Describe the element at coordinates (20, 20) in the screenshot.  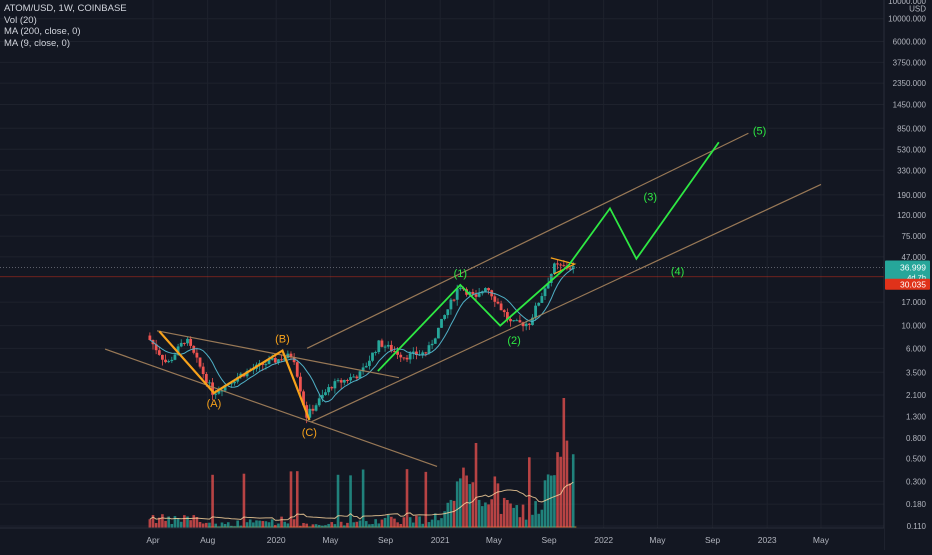
I see `indicator-vol: Vol (20)` at that location.